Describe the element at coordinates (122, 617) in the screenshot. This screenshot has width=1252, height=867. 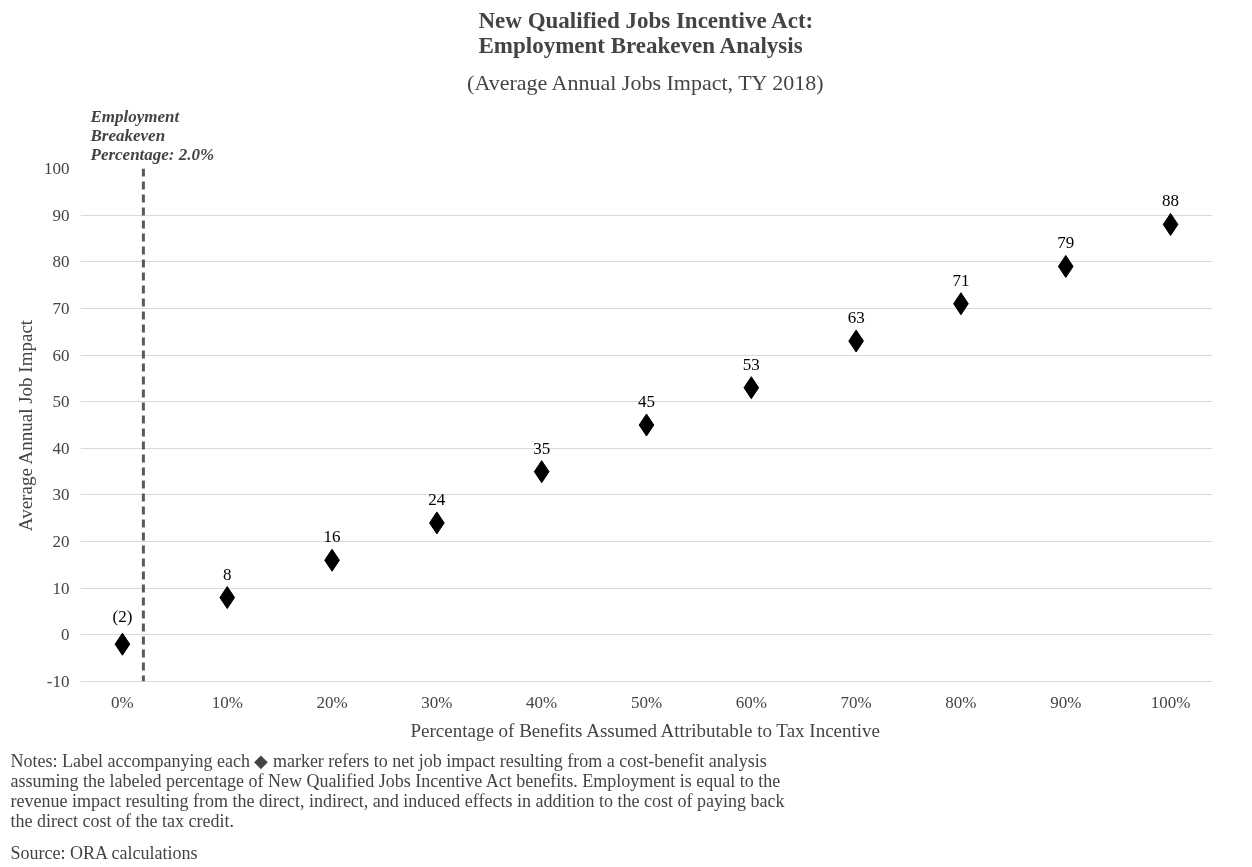
I see `data-label: (2)` at that location.